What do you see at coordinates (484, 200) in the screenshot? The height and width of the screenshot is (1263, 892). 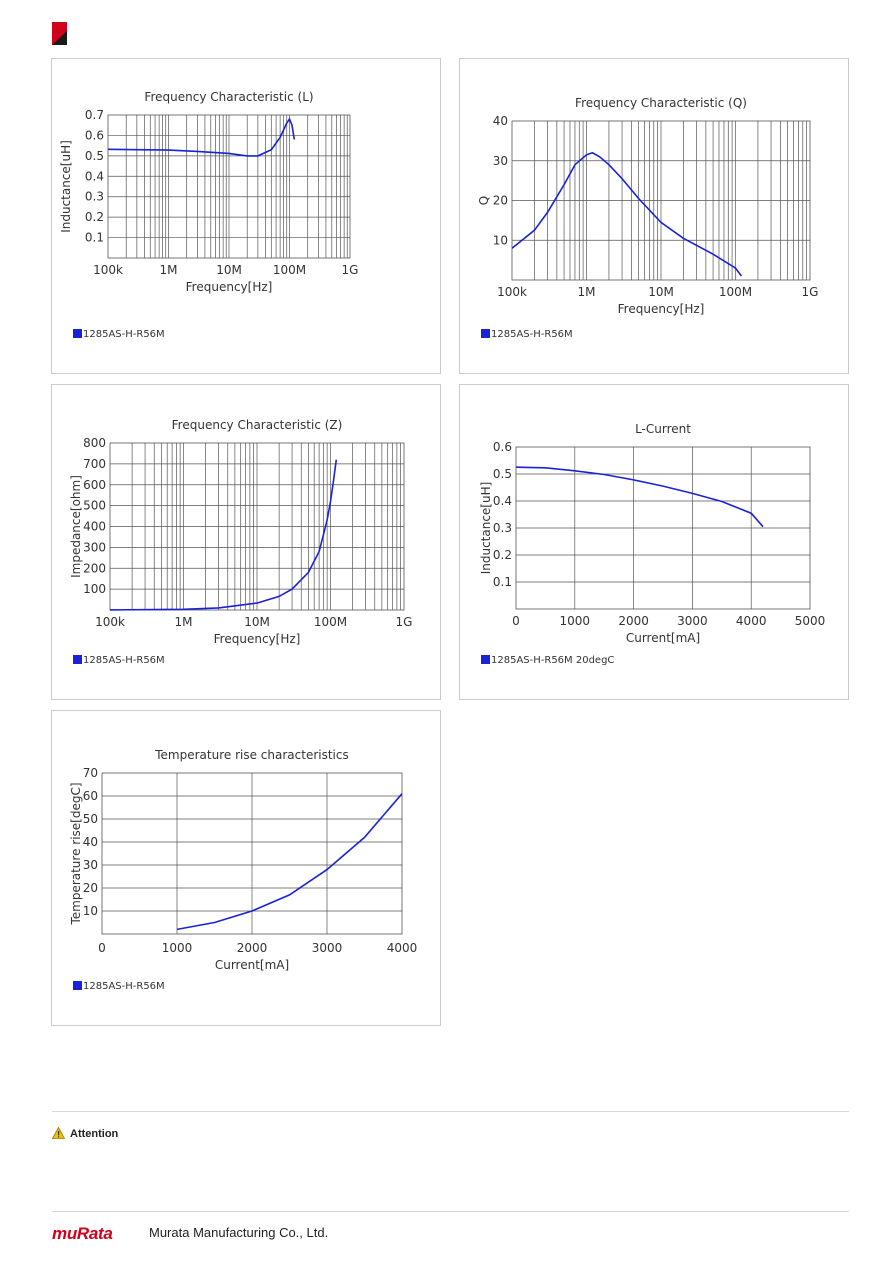 I see `y-axis-label: Q` at bounding box center [484, 200].